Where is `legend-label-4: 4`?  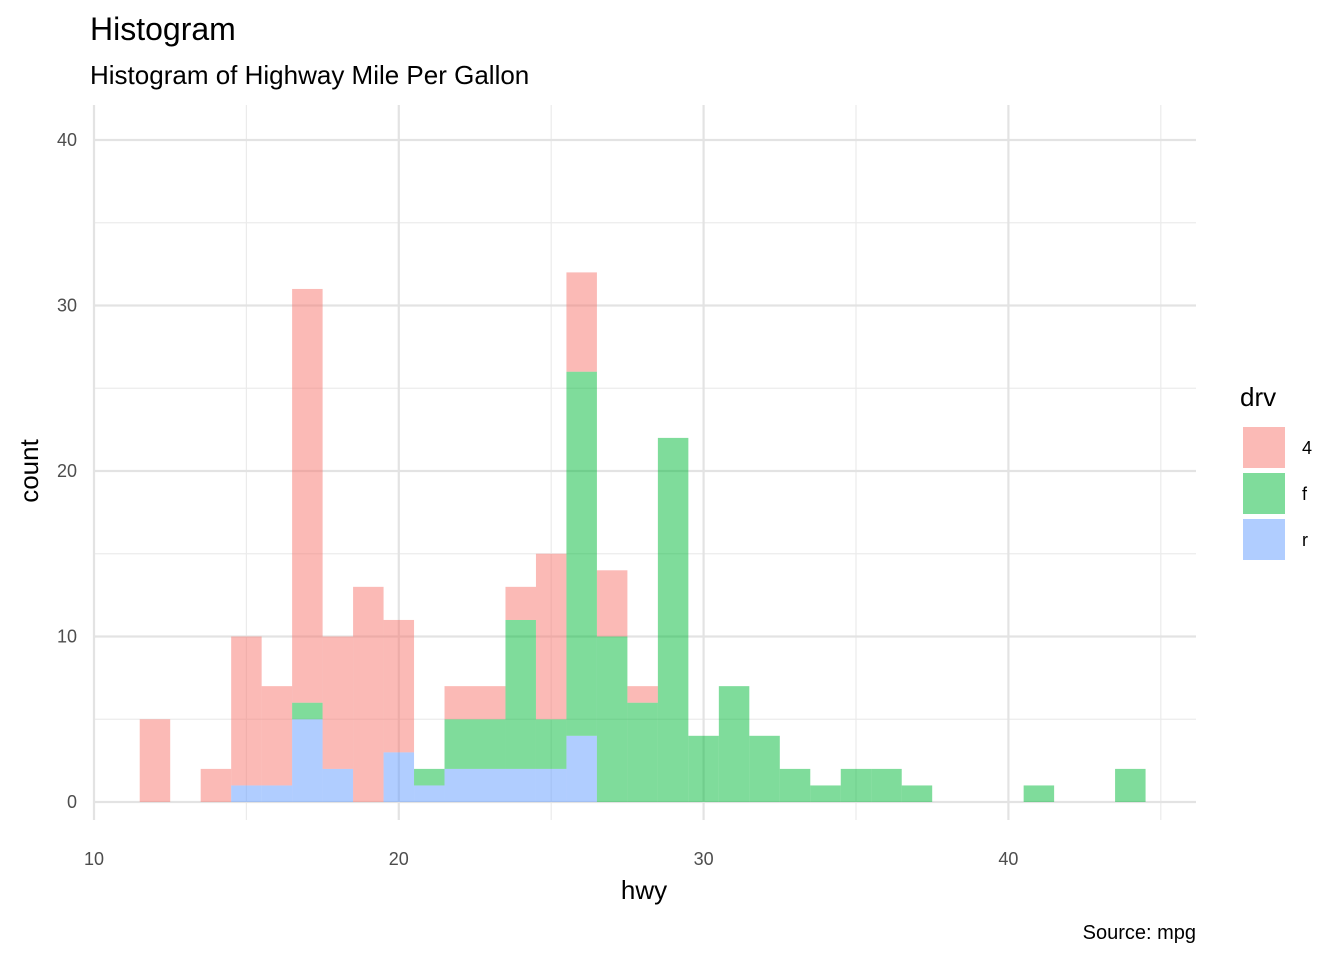 legend-label-4: 4 is located at coordinates (1307, 448).